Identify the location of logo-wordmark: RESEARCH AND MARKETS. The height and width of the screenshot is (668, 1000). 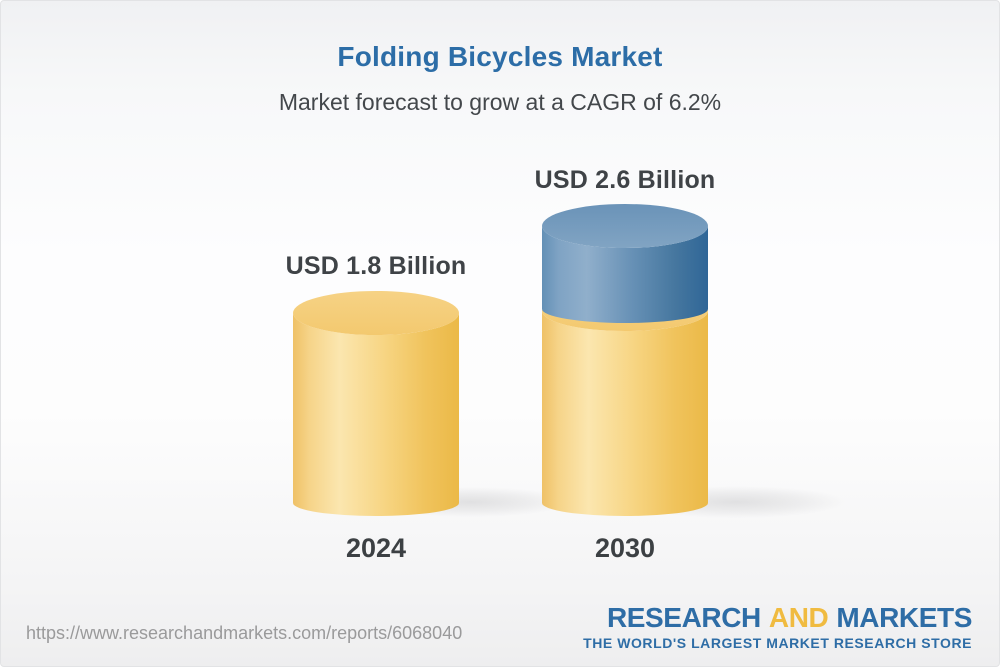
(777, 618).